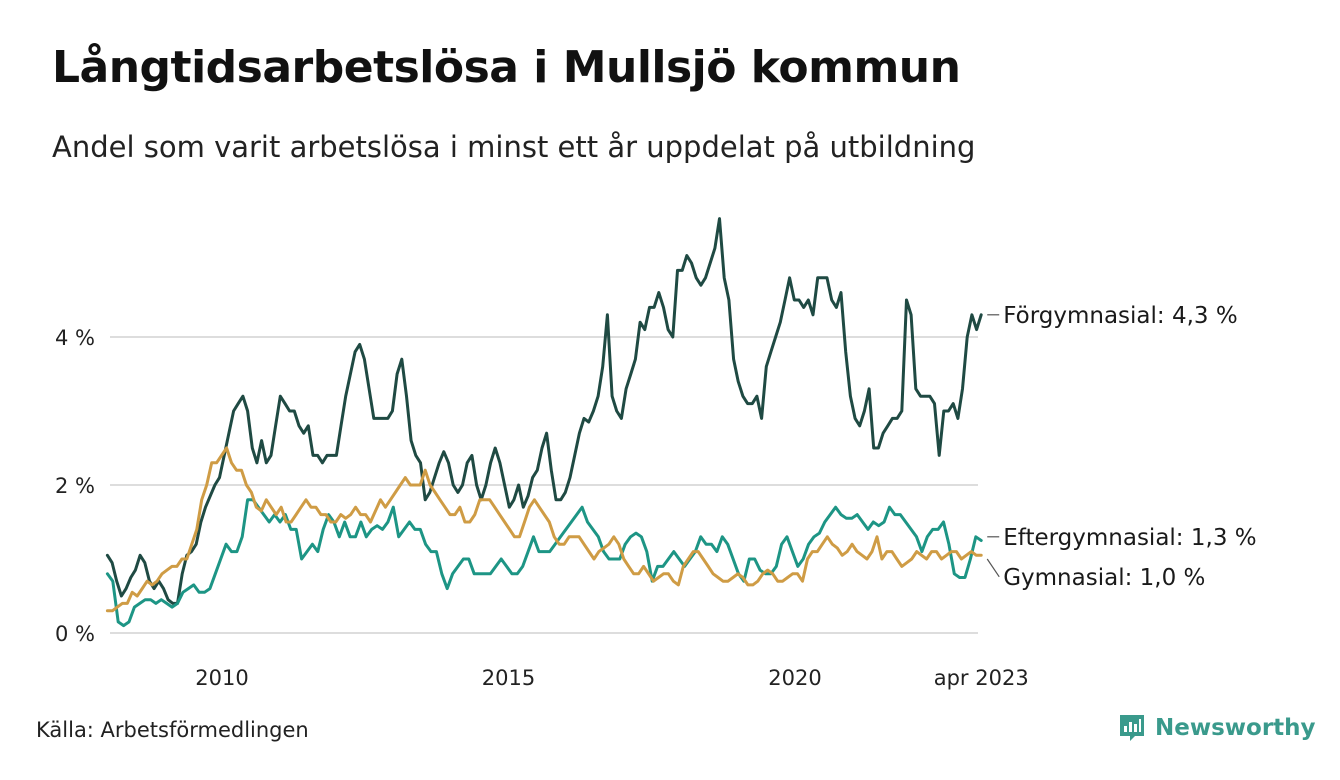 This screenshot has width=1340, height=780. I want to click on label-connector-gymnasial, so click(993, 568).